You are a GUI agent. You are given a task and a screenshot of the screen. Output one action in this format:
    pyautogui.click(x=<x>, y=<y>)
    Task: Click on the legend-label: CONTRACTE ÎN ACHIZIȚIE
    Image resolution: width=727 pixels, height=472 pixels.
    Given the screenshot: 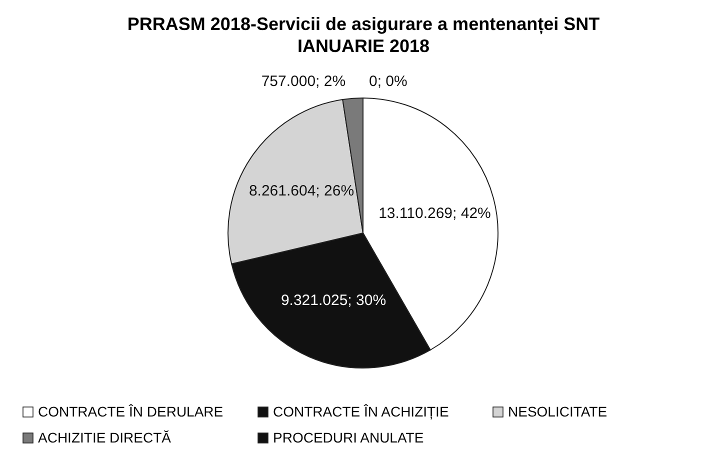 What is the action you would take?
    pyautogui.click(x=361, y=412)
    